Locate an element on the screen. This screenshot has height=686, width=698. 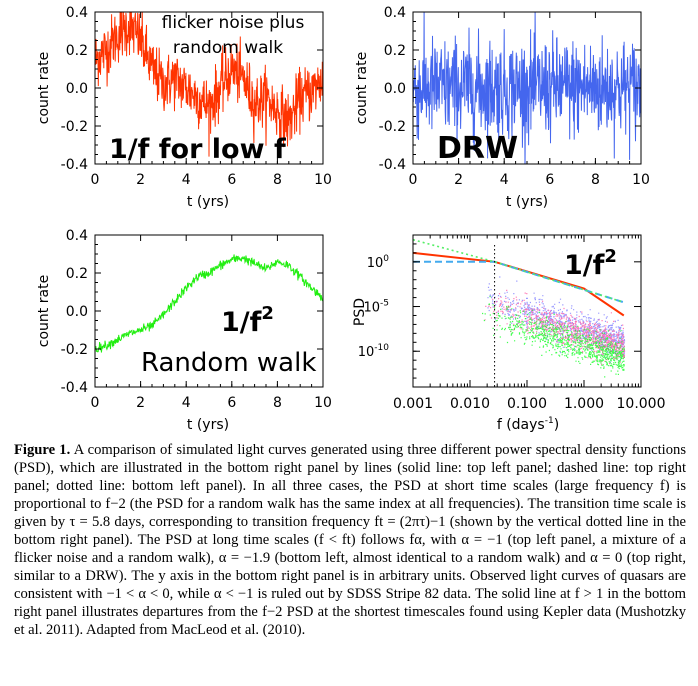
psd-ytick-exp: -5 is located at coordinates (384, 304).